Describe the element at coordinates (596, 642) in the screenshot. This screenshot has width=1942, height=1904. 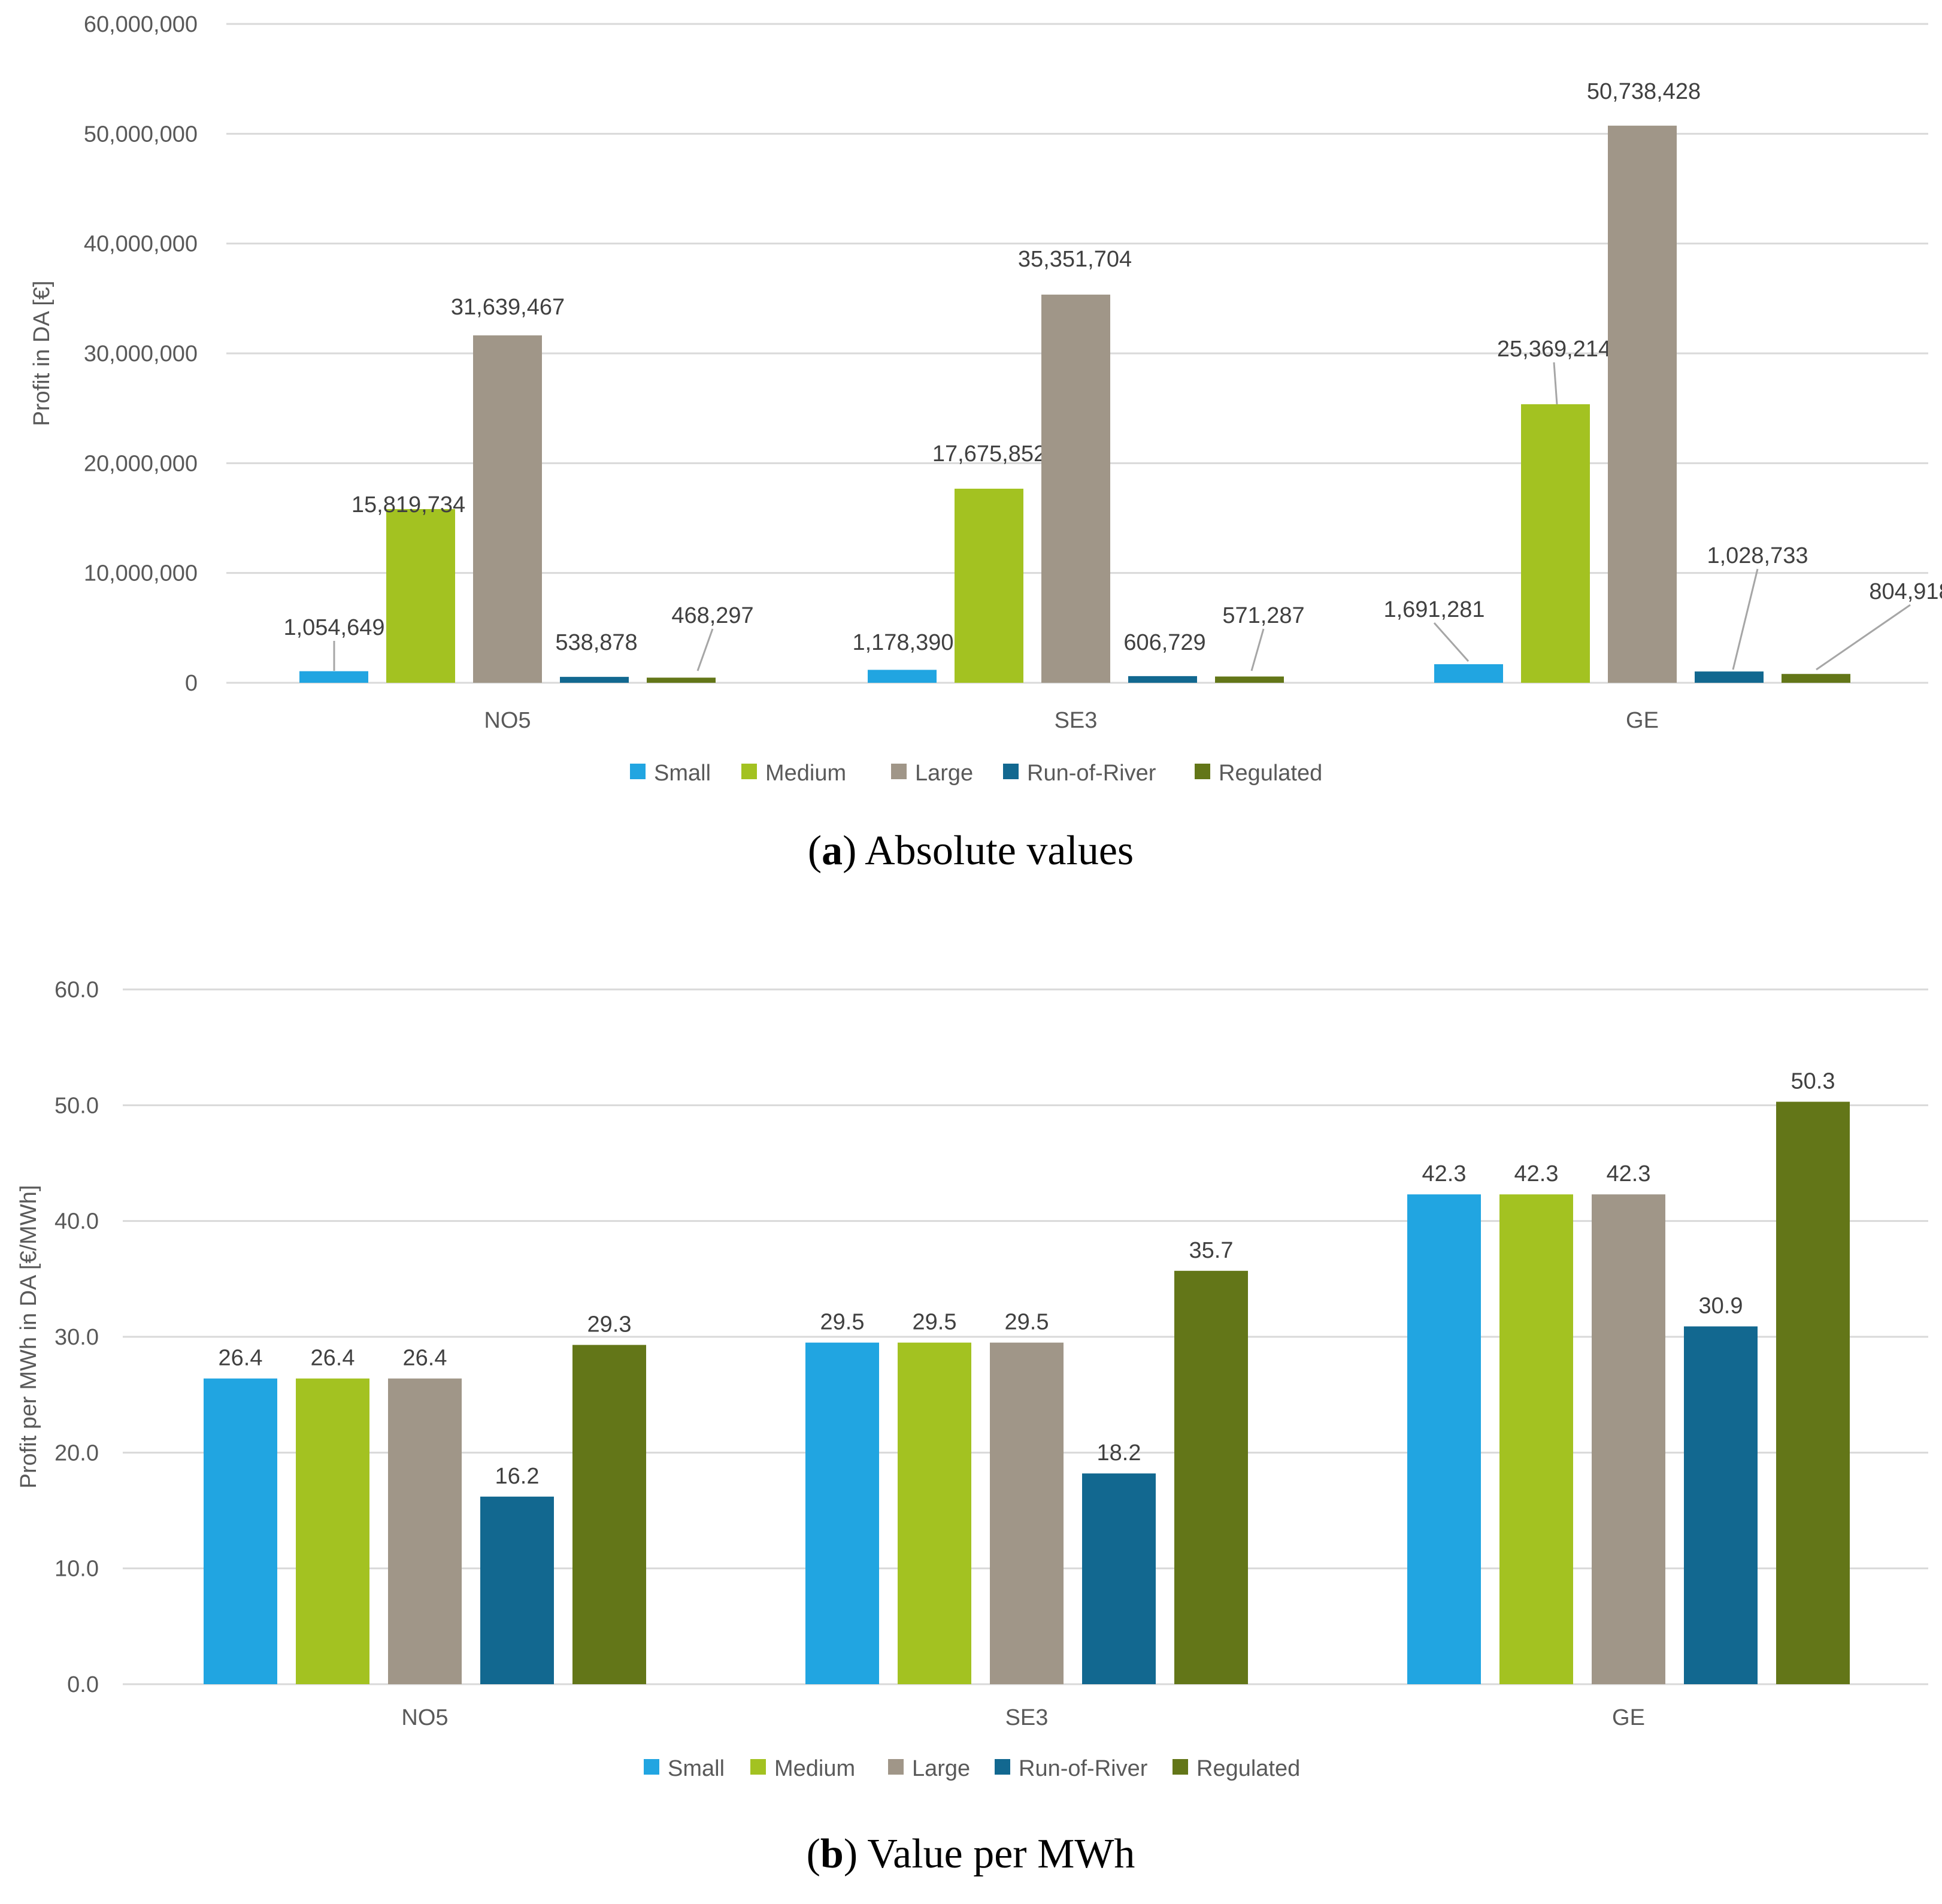
I see `data-label: 538,878` at that location.